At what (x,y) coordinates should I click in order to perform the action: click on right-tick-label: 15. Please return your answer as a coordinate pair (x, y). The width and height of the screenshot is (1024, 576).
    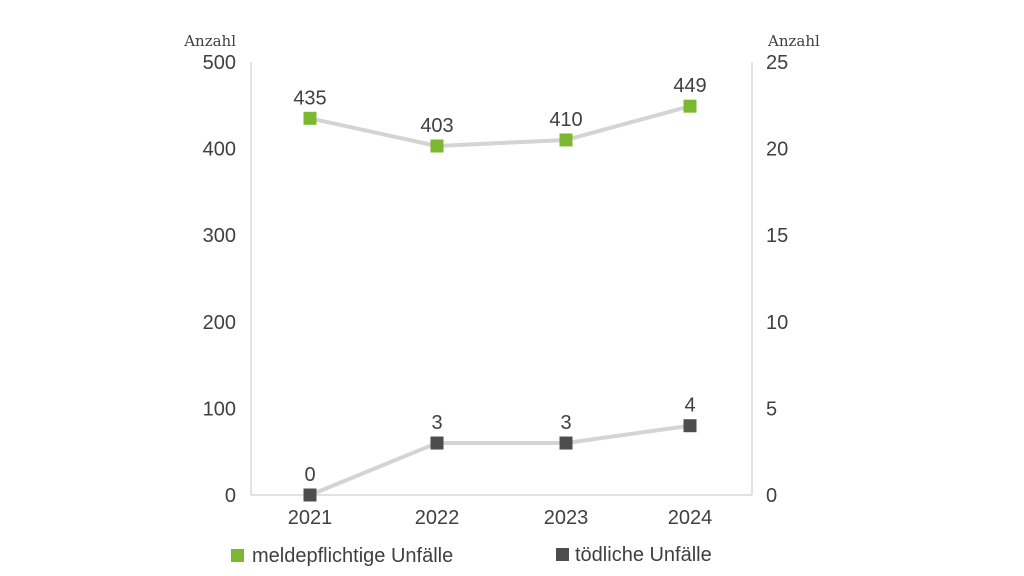
    Looking at the image, I should click on (777, 236).